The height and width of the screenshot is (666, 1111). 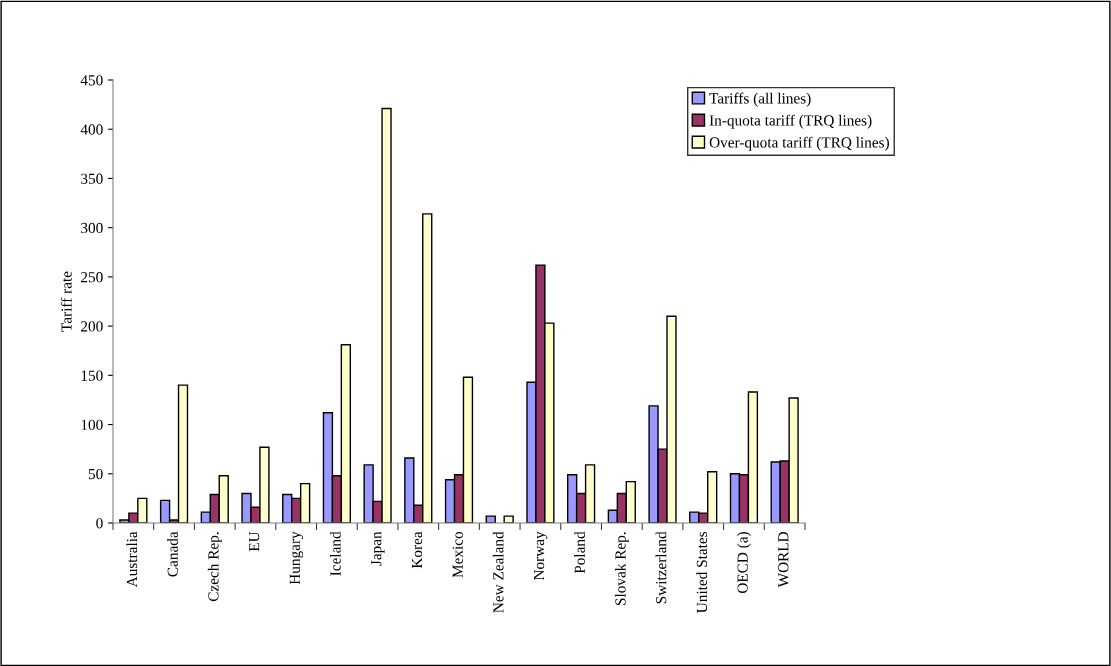 What do you see at coordinates (378, 548) in the screenshot?
I see `x-tick-label: Japan` at bounding box center [378, 548].